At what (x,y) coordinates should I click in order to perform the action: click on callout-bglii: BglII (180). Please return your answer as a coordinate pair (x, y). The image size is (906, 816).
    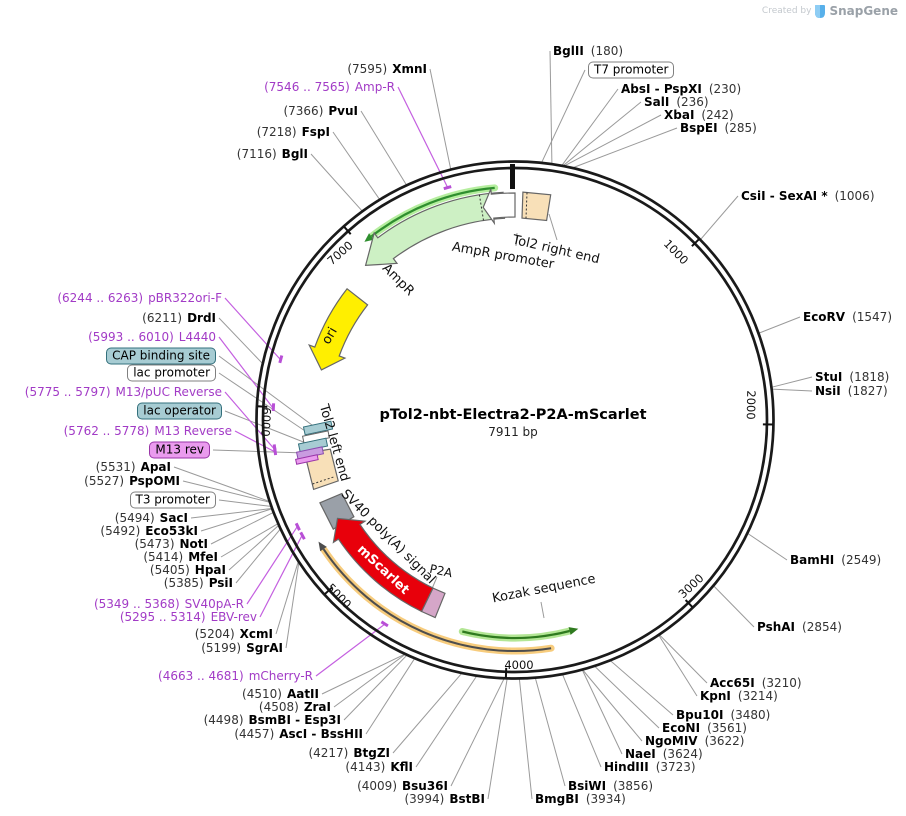
    Looking at the image, I should click on (588, 51).